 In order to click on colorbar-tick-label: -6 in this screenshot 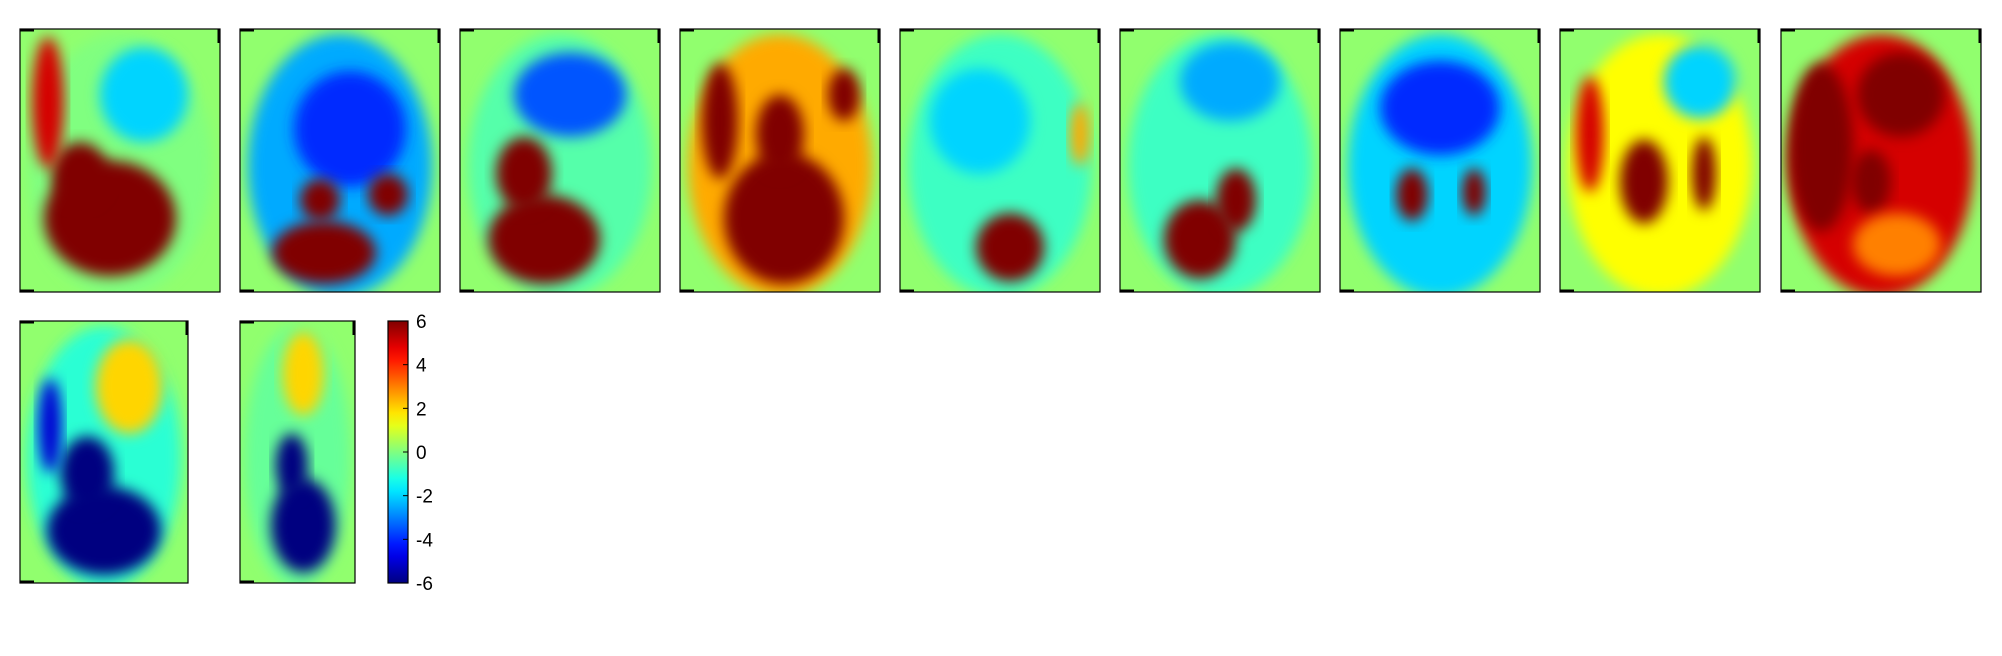, I will do `click(424, 584)`.